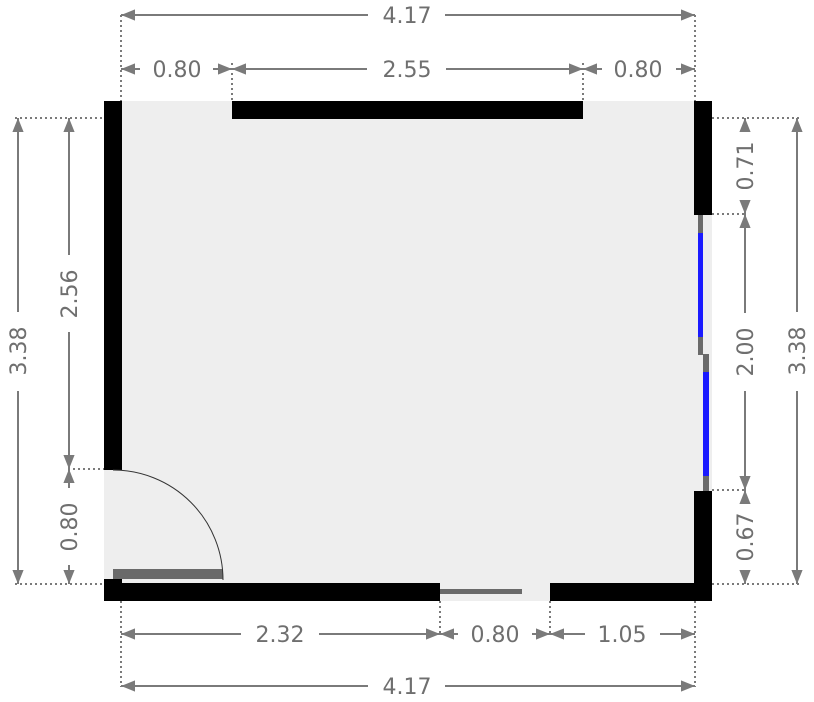  What do you see at coordinates (272, 592) in the screenshot?
I see `wall-bottom-left` at bounding box center [272, 592].